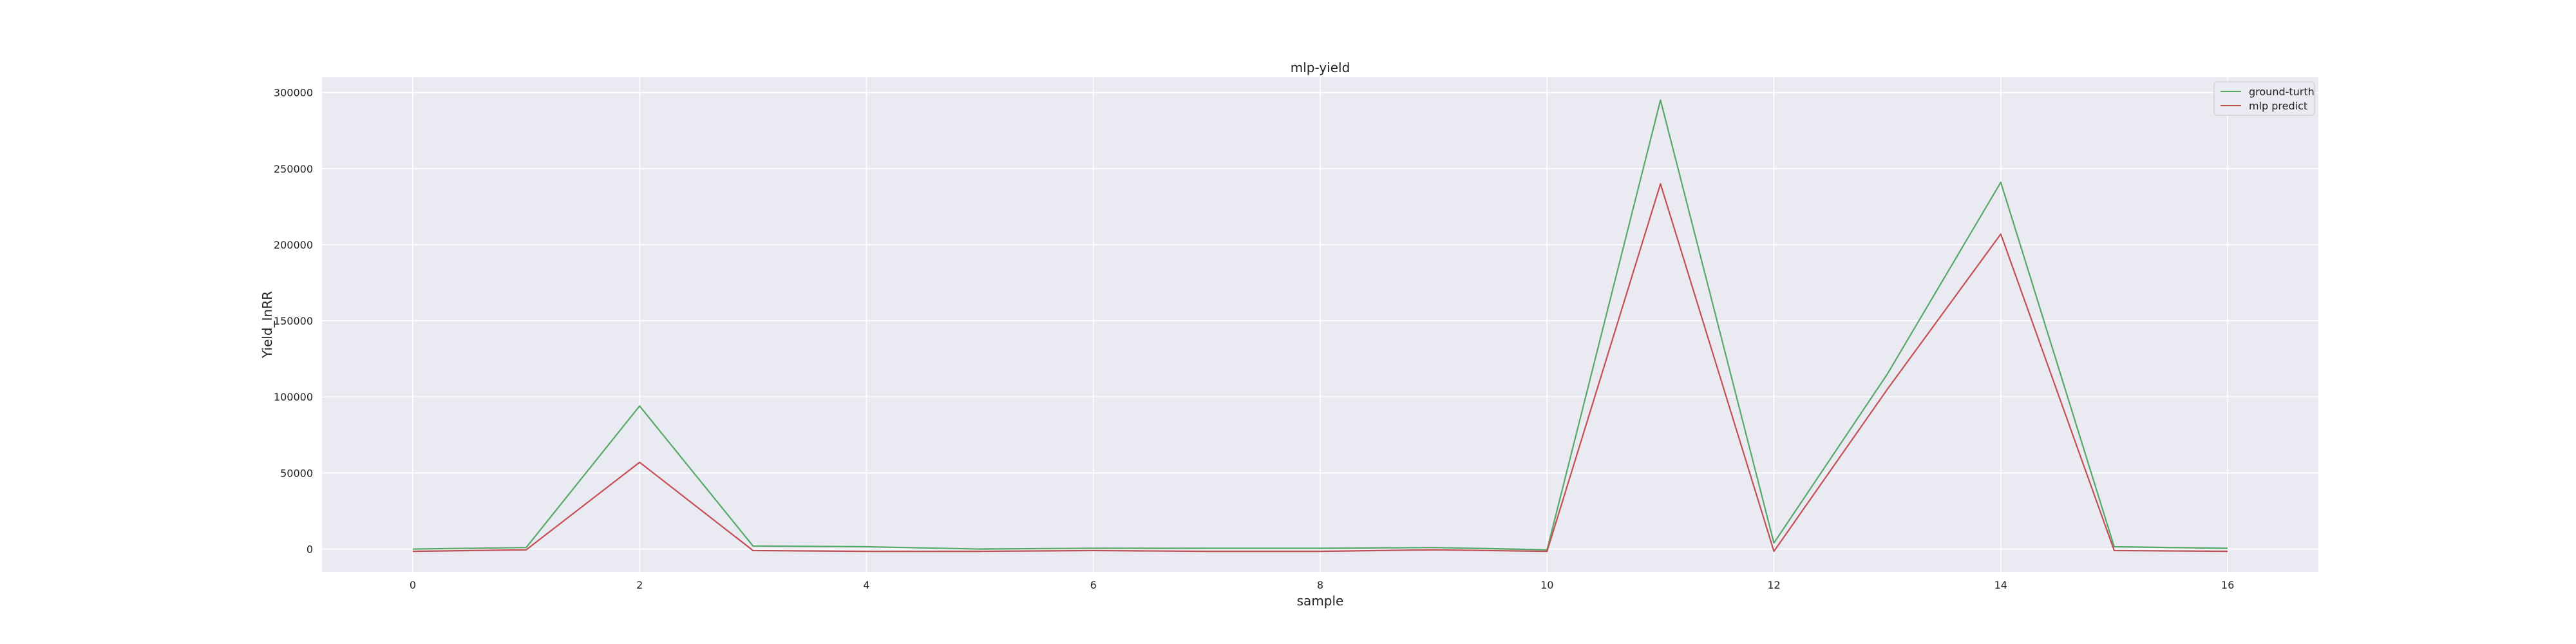 Image resolution: width=2576 pixels, height=644 pixels. What do you see at coordinates (2278, 106) in the screenshot?
I see `legend-label-mlp-predict: mlp predict` at bounding box center [2278, 106].